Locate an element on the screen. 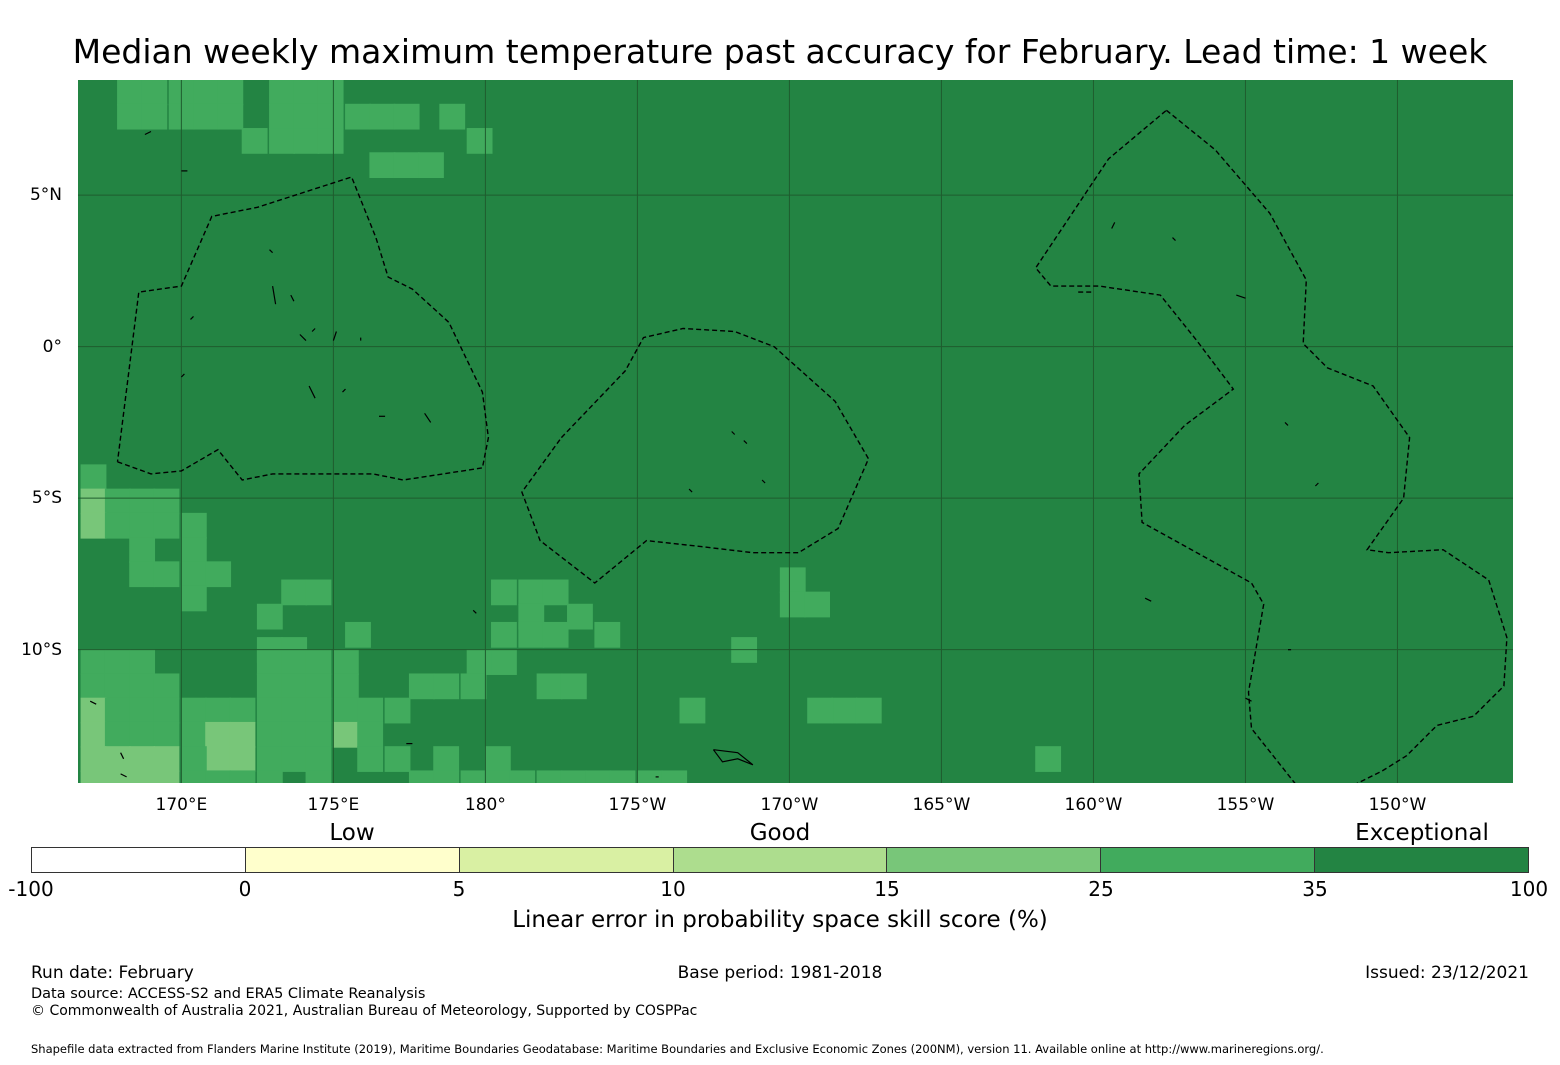 This screenshot has height=1065, width=1560. longitude-tick-label: 160°W is located at coordinates (1093, 805).